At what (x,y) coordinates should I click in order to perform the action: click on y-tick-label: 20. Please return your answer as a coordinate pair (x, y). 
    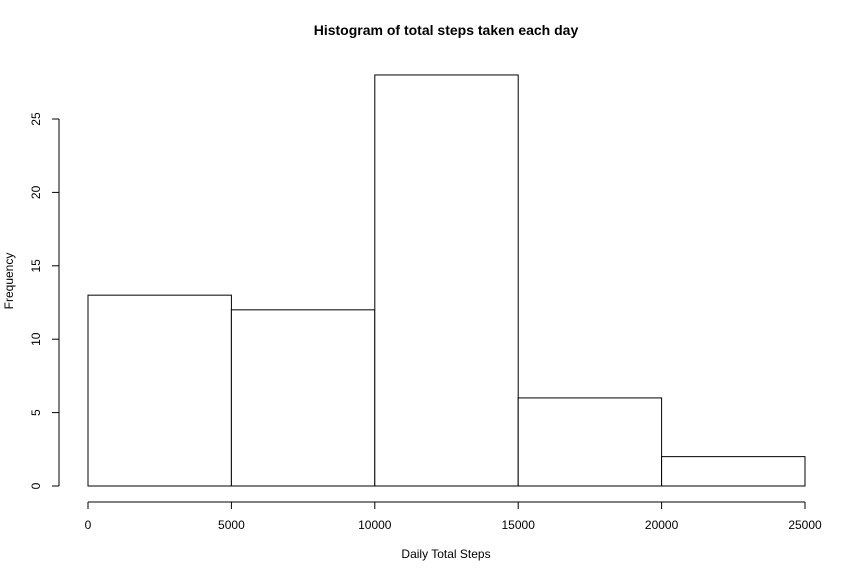
    Looking at the image, I should click on (36, 192).